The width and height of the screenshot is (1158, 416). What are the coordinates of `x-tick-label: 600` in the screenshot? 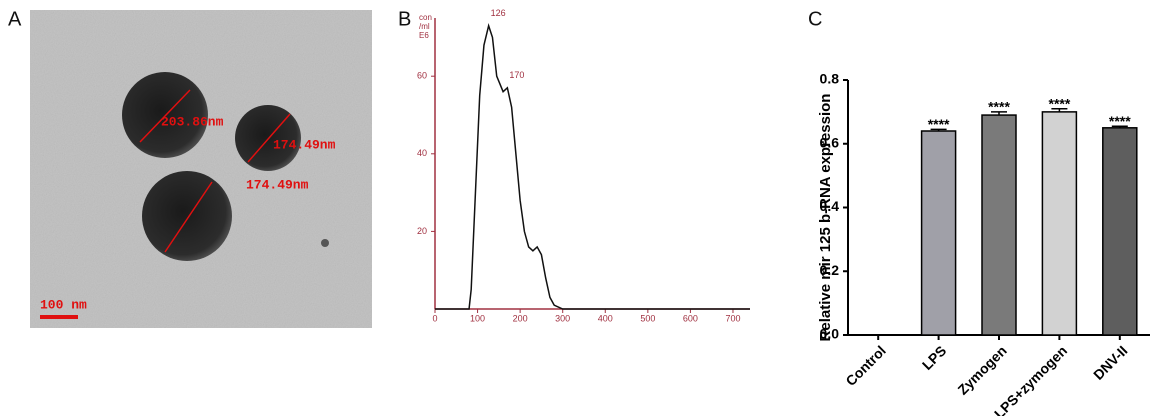 It's located at (690, 318).